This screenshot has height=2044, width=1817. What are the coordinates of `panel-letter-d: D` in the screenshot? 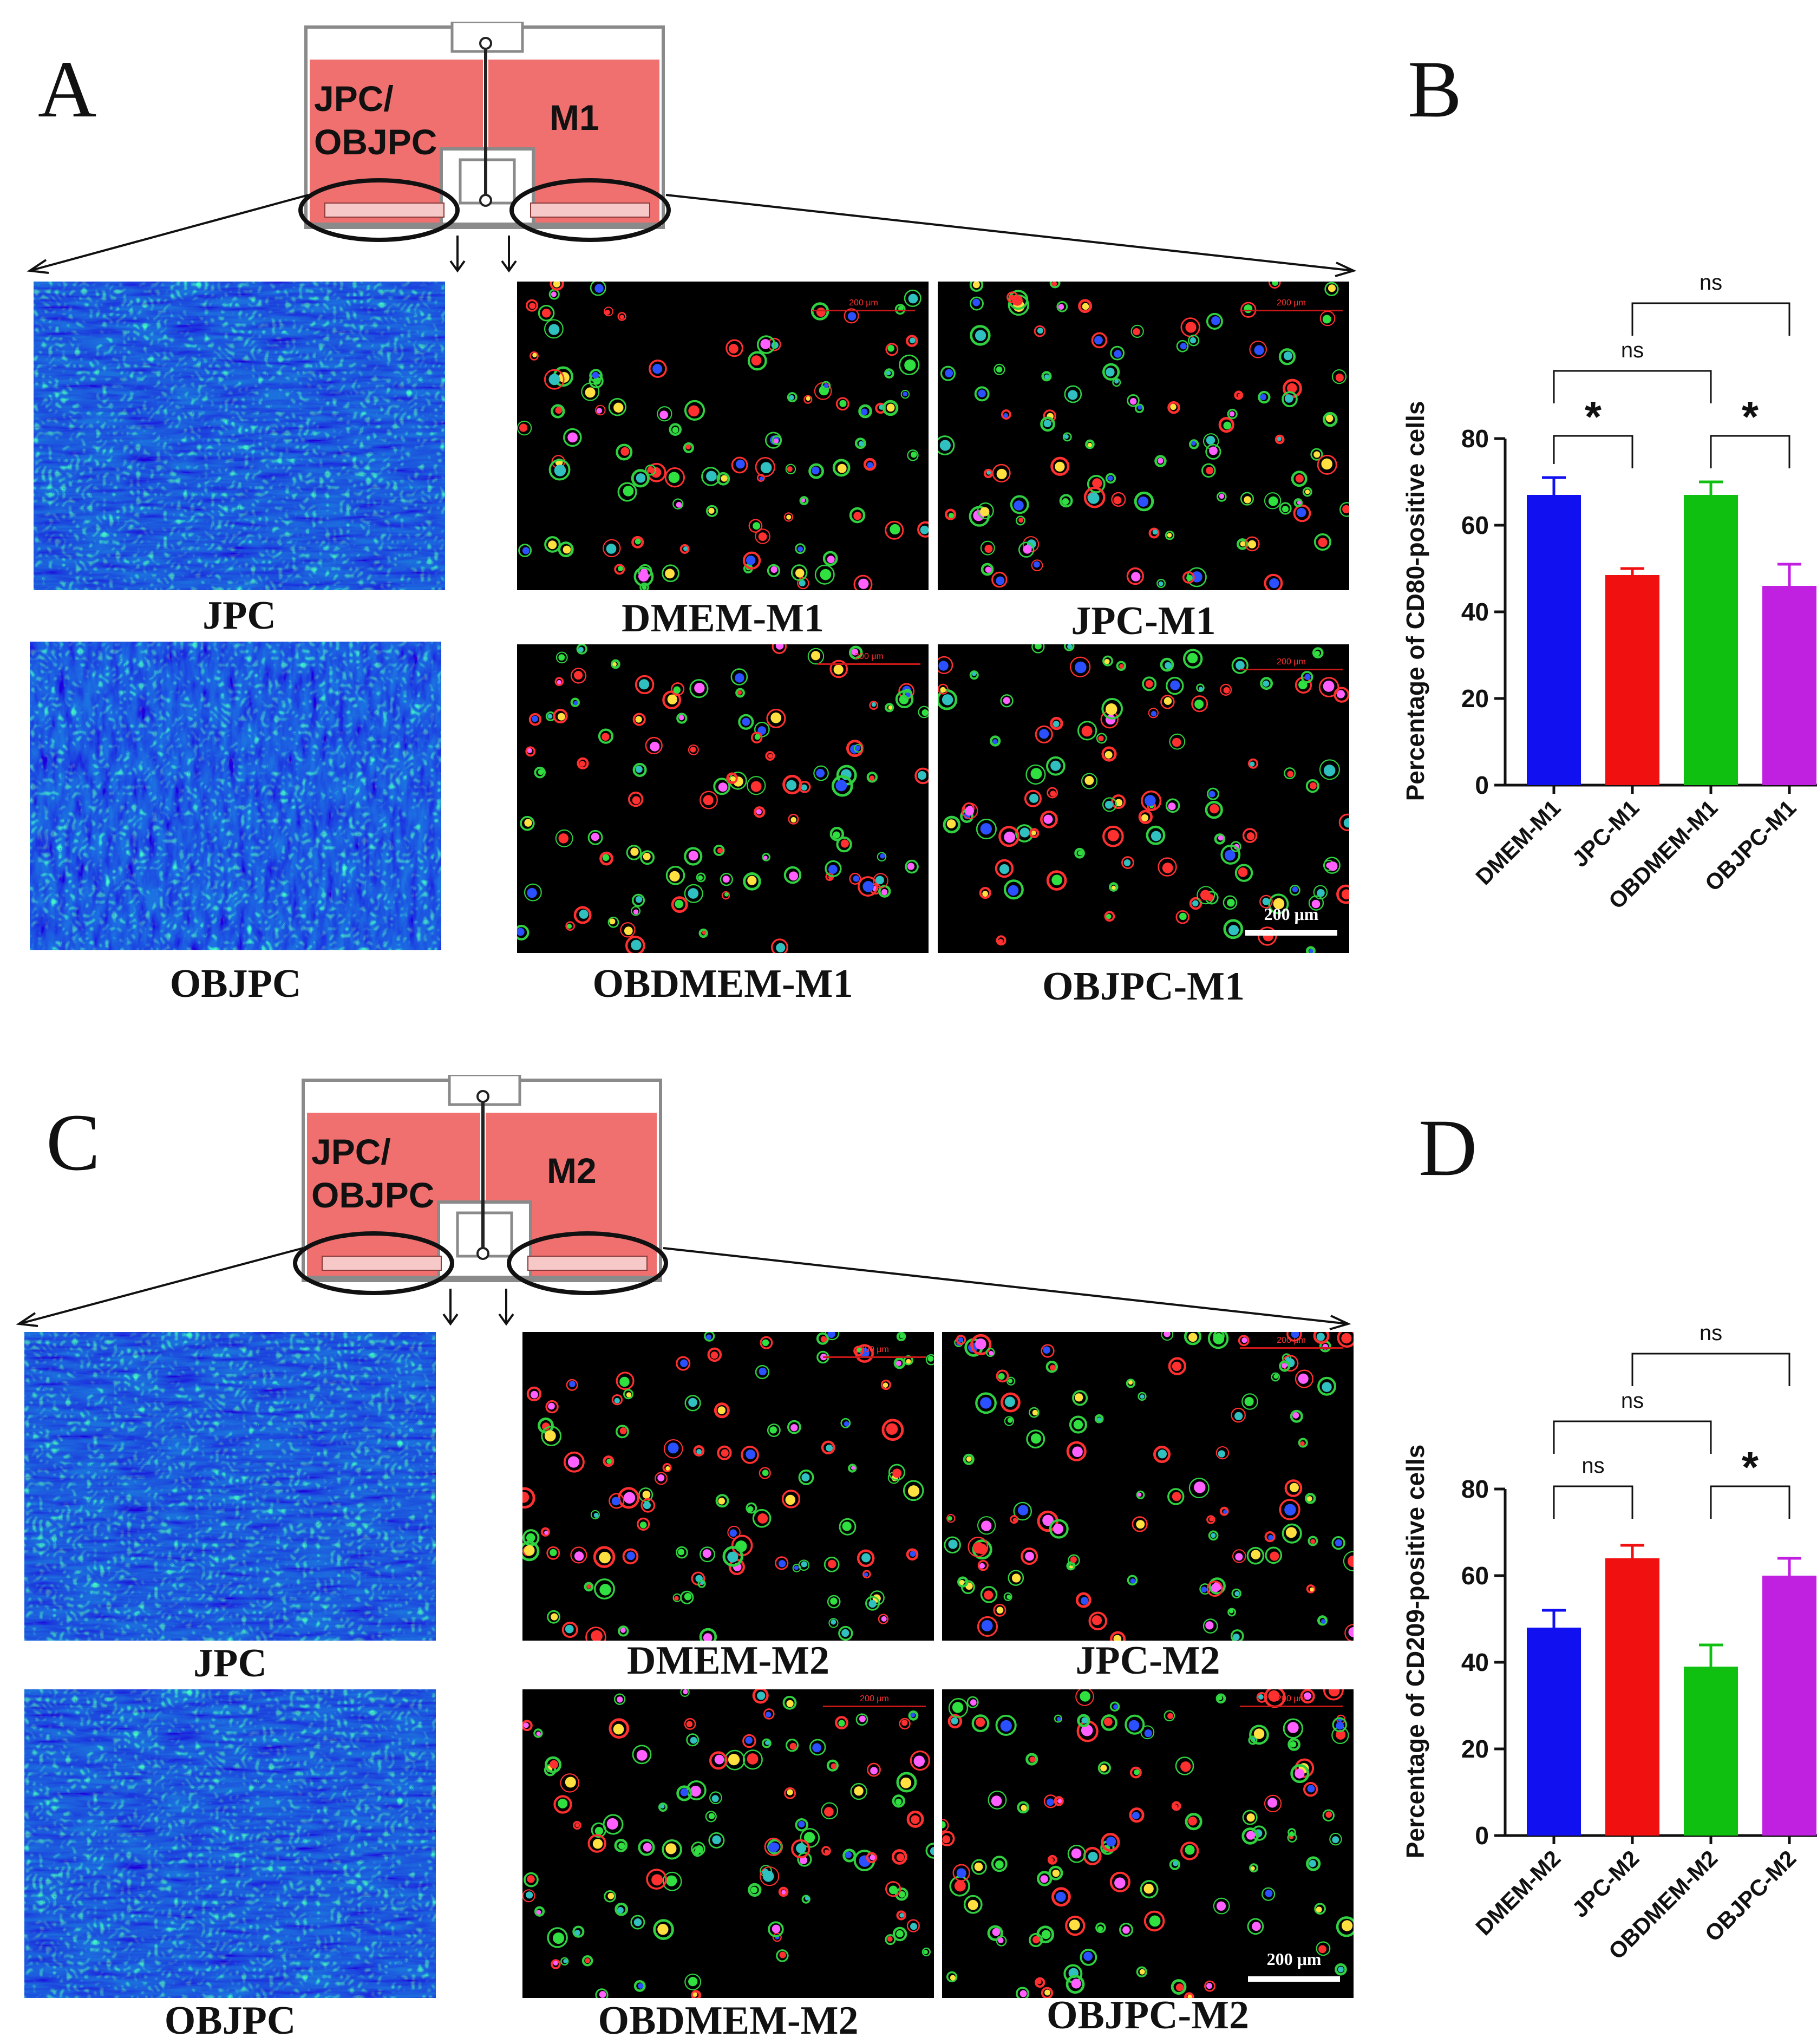 It's located at (1448, 1148).